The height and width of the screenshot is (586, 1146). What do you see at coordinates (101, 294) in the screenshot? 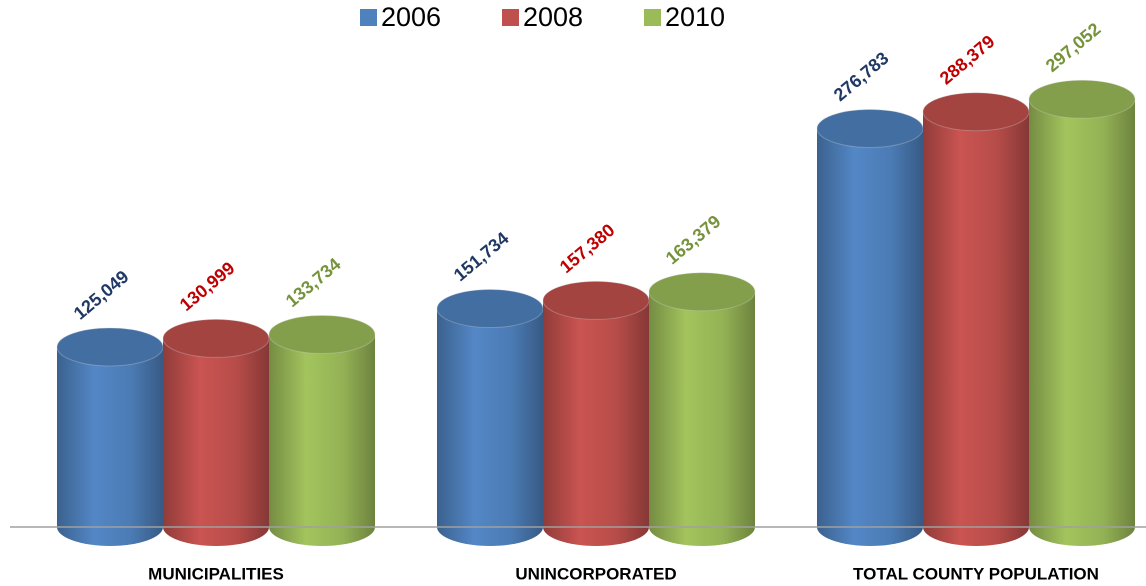
I see `data-label: 125,049` at bounding box center [101, 294].